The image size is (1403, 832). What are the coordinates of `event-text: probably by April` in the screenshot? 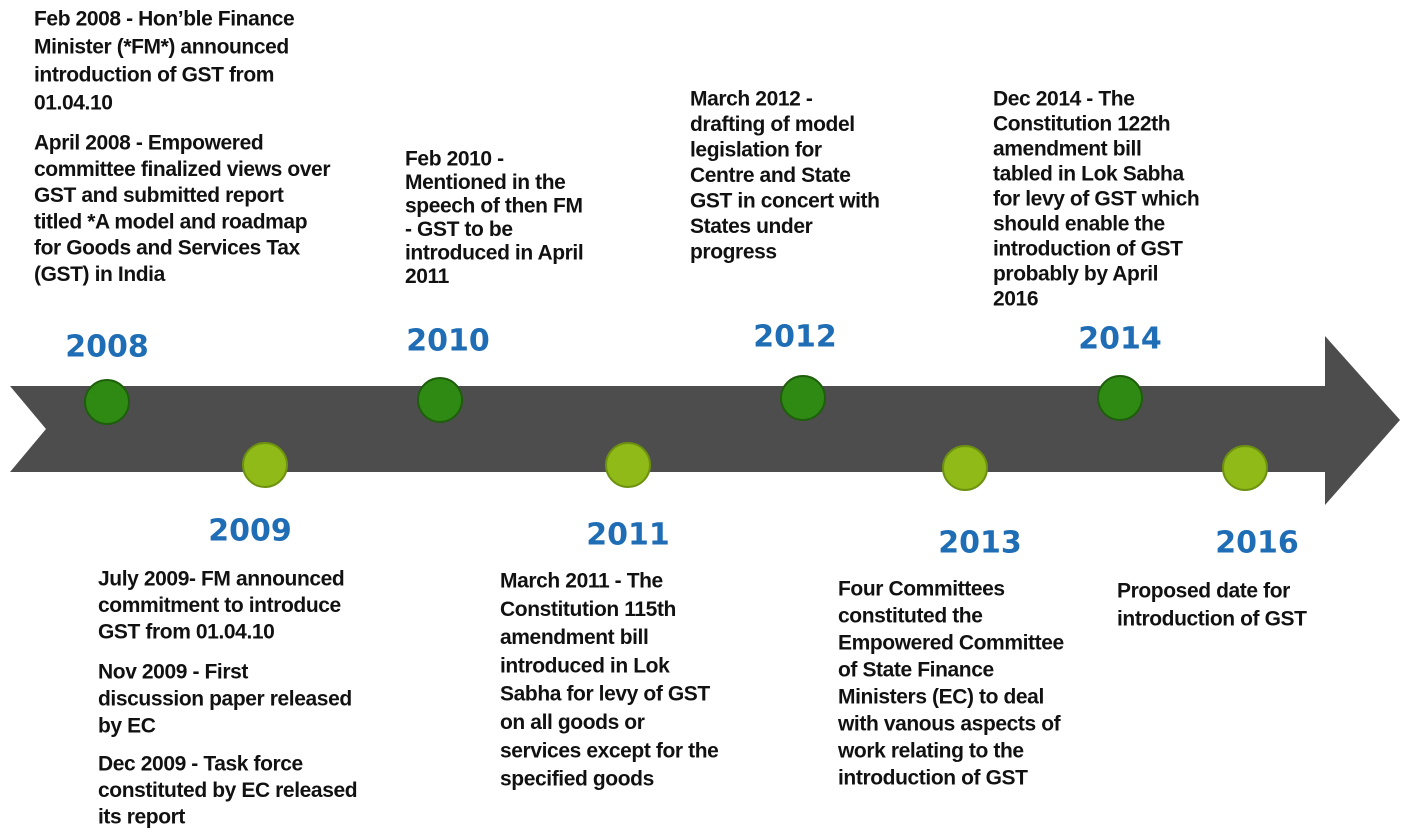 It's located at (1075, 274).